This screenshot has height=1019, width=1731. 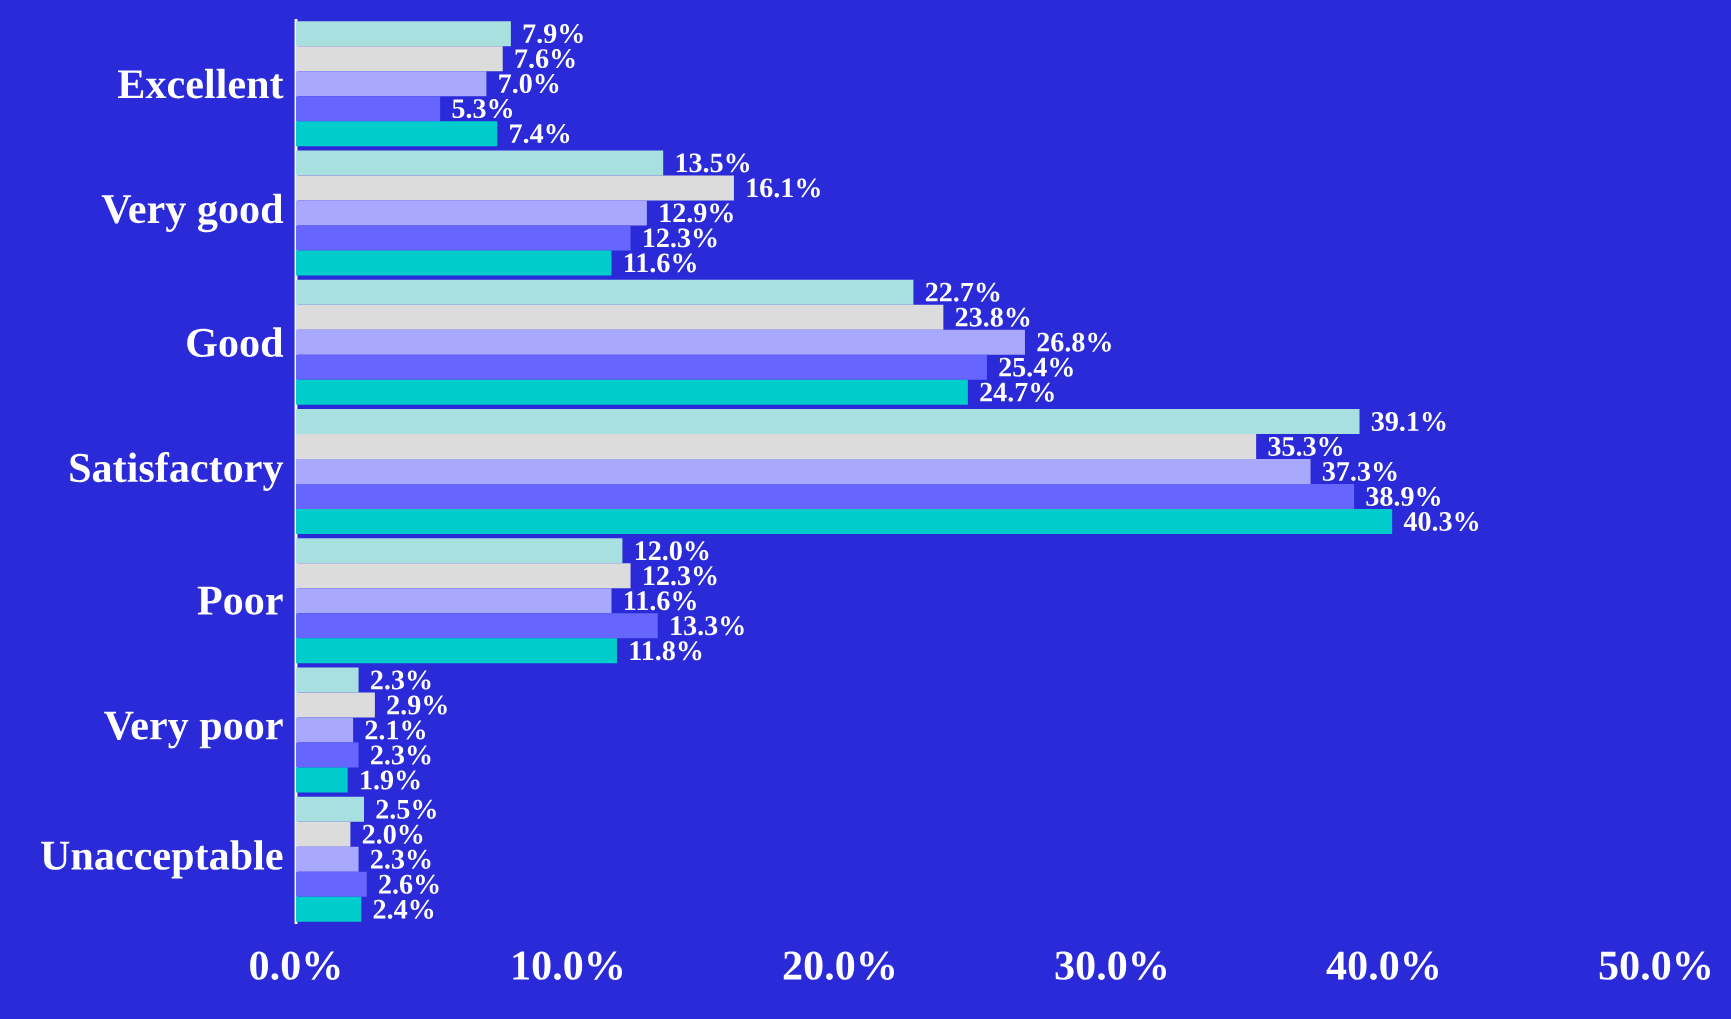 What do you see at coordinates (783, 188) in the screenshot?
I see `data-label: 16.1%` at bounding box center [783, 188].